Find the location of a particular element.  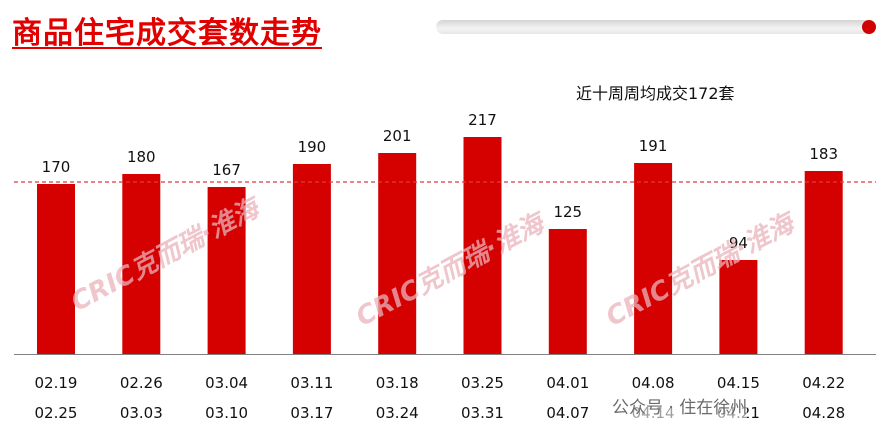

x-tick-label: 04.22 is located at coordinates (823, 383).